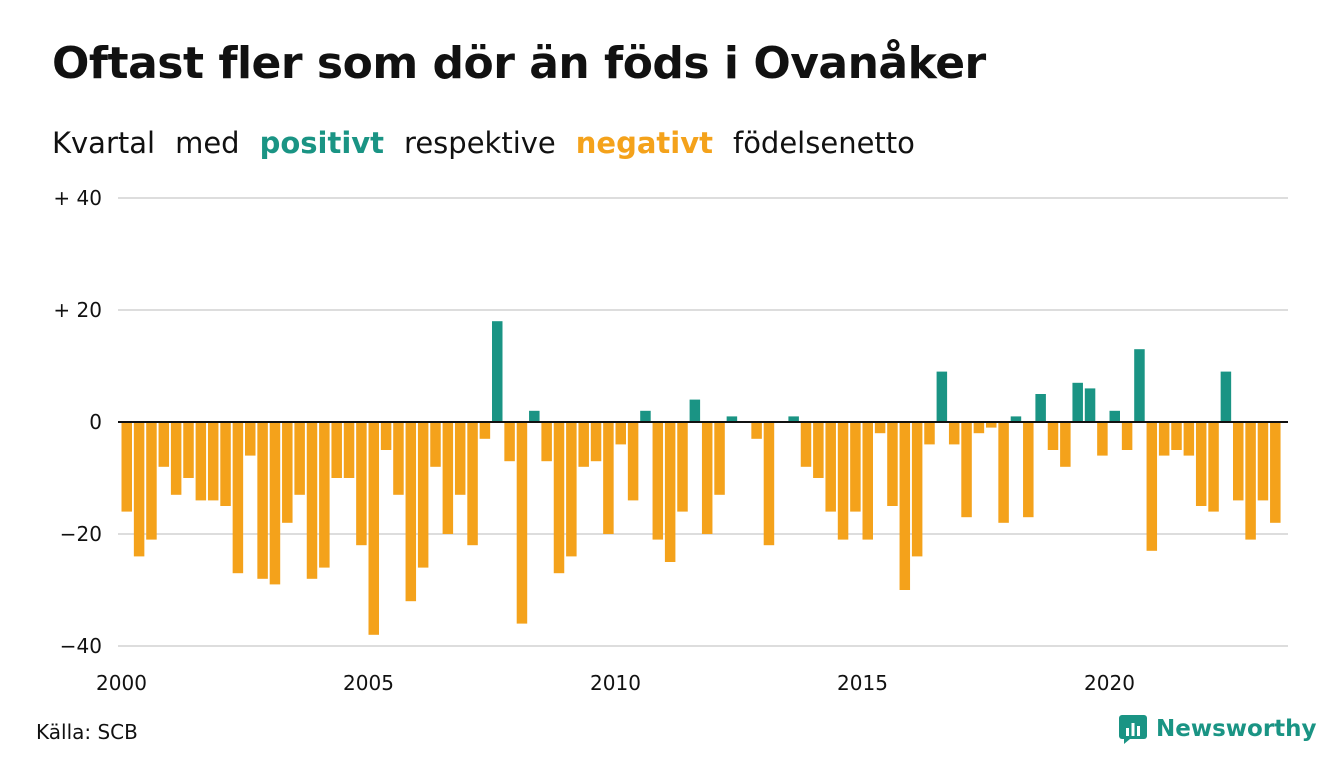 The image size is (1340, 780). What do you see at coordinates (644, 143) in the screenshot?
I see `subtitle-negative-label: negativt` at bounding box center [644, 143].